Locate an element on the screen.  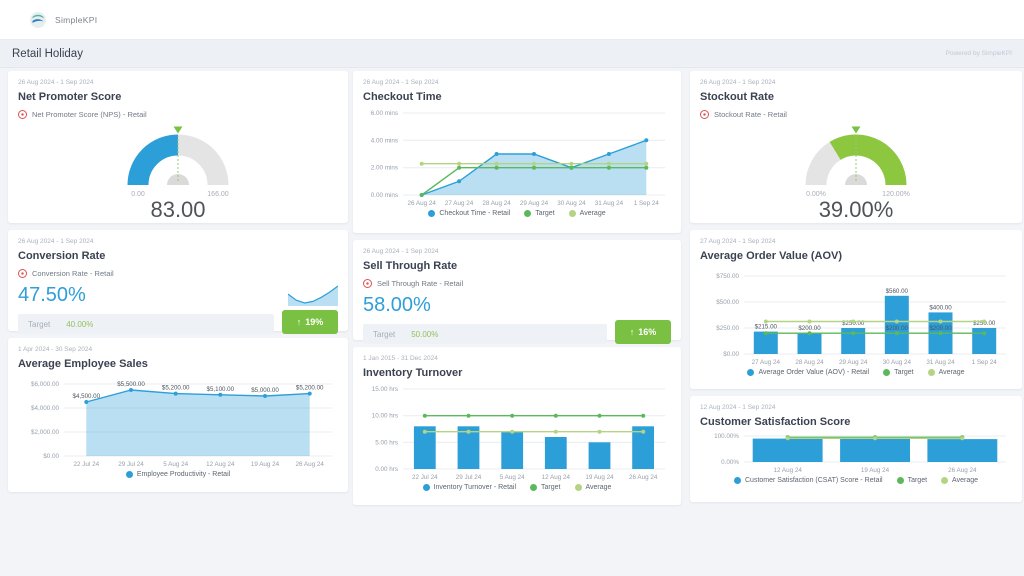
page-title: Retail Holiday is located at coordinates (47, 53).